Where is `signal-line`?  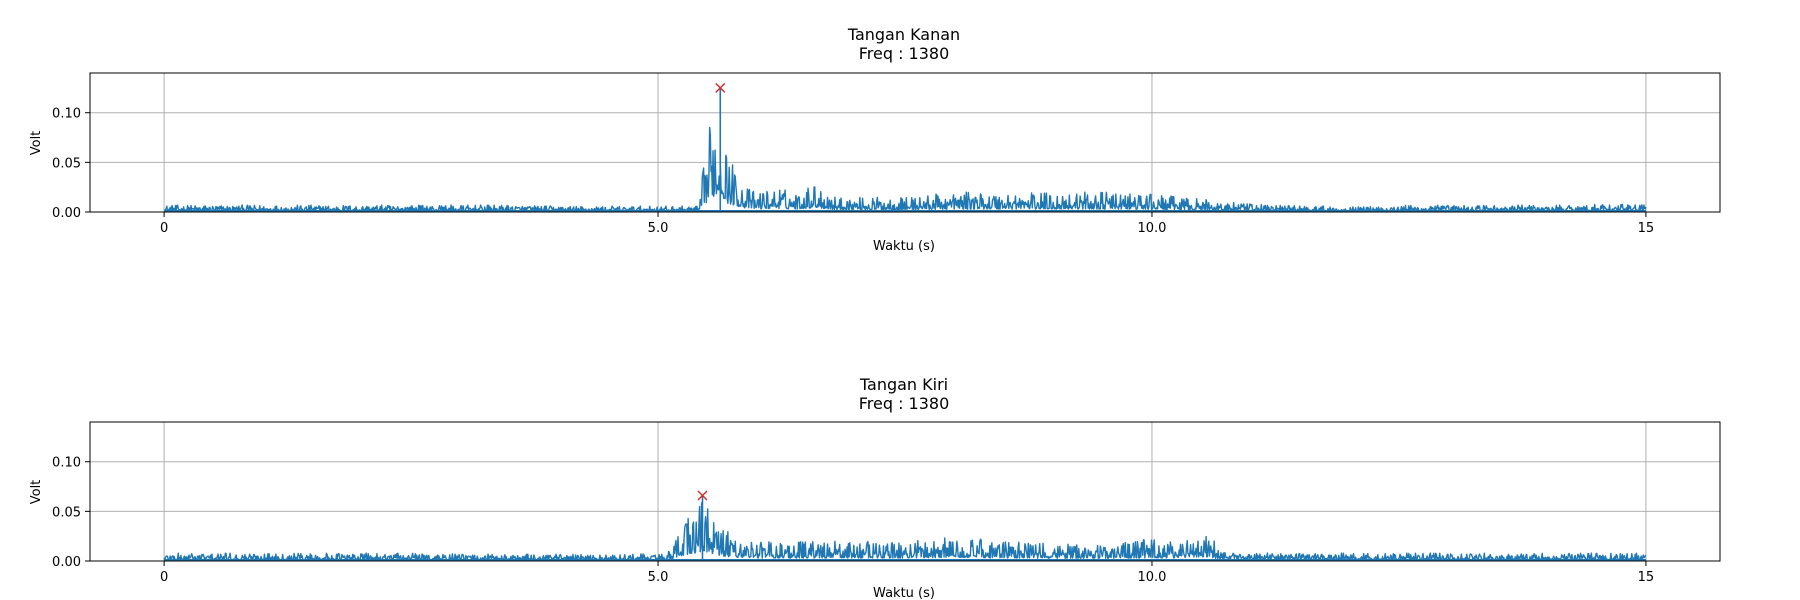
signal-line is located at coordinates (905, 169).